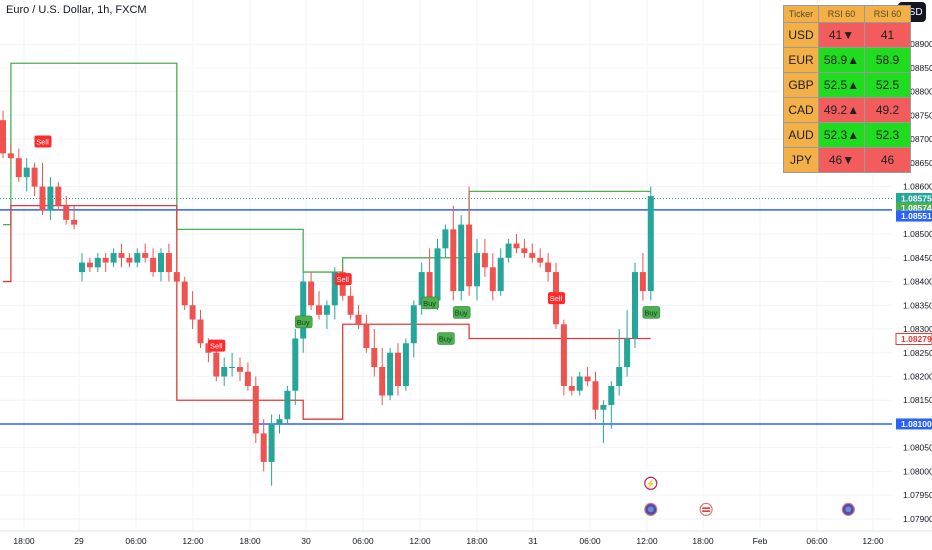 This screenshot has width=932, height=550. I want to click on price-tick-label: 1.08900, so click(917, 44).